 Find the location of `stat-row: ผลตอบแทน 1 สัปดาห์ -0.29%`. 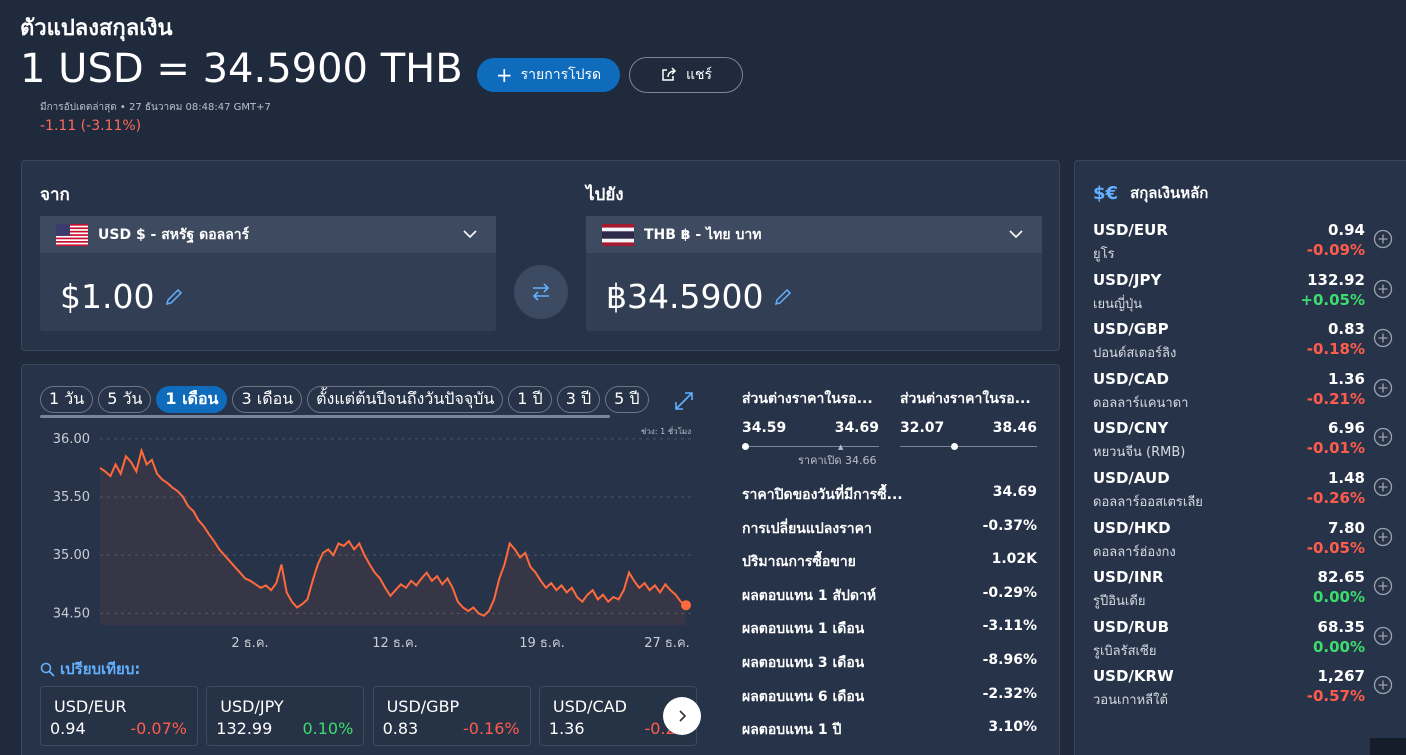

stat-row: ผลตอบแทน 1 สัปดาห์ -0.29% is located at coordinates (889, 595).